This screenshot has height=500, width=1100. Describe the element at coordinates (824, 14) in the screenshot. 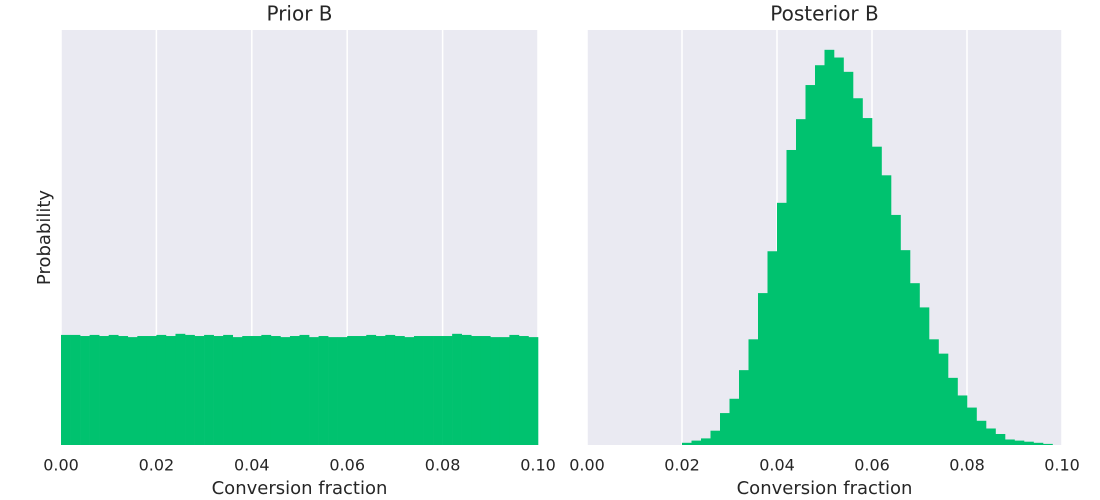

I see `chart-title: Posterior B` at that location.